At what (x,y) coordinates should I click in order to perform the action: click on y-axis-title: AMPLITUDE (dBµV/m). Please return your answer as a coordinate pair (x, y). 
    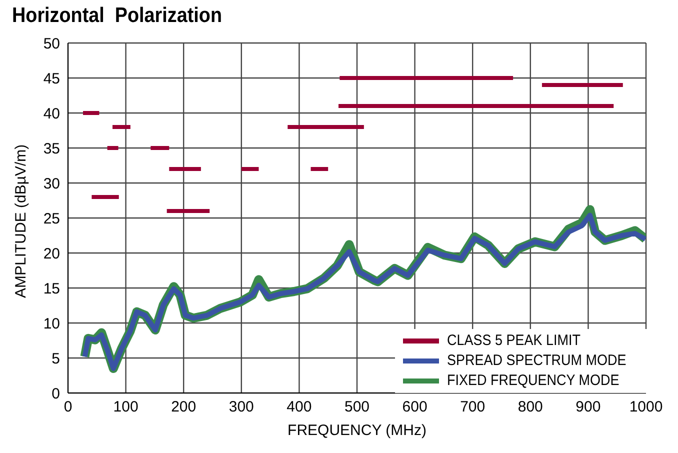
    Looking at the image, I should click on (21, 221).